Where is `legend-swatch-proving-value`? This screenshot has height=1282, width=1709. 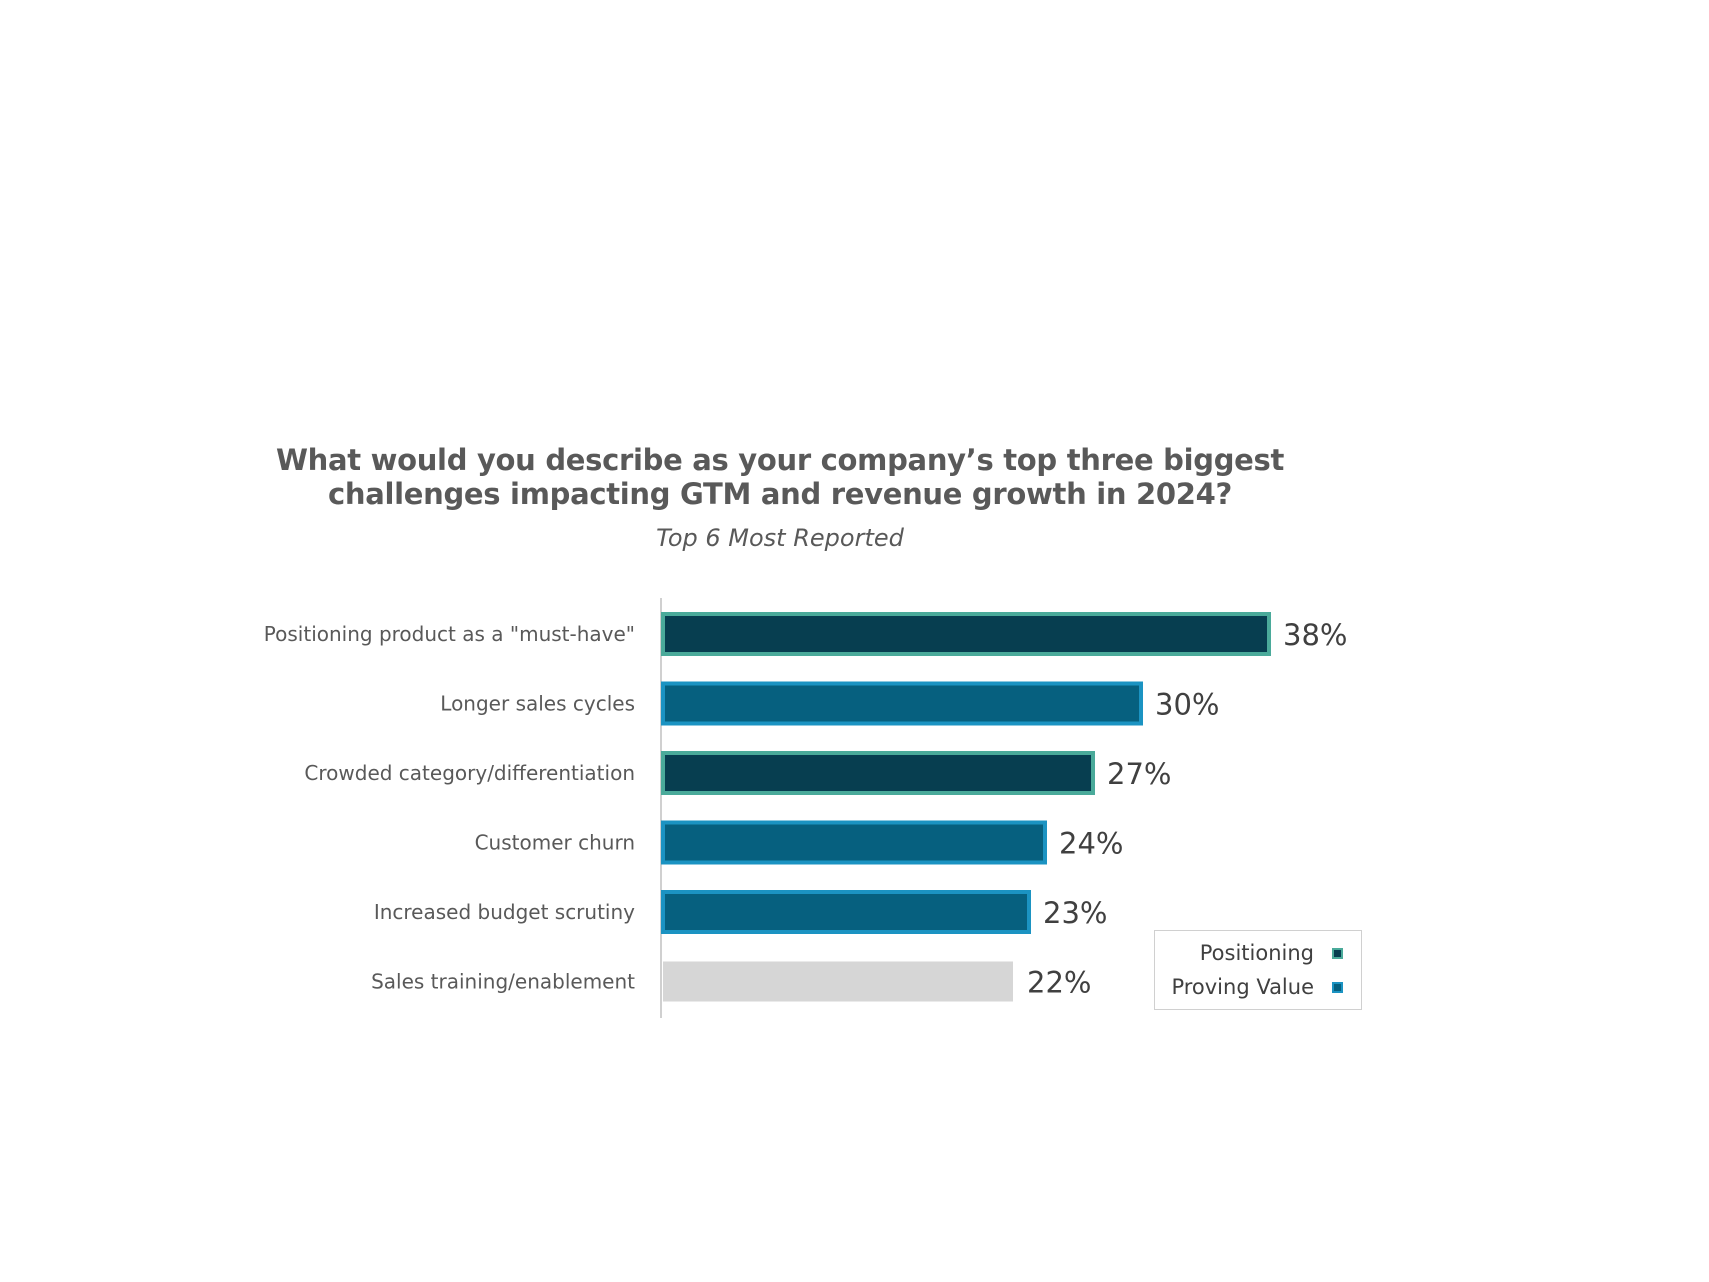 legend-swatch-proving-value is located at coordinates (1337, 987).